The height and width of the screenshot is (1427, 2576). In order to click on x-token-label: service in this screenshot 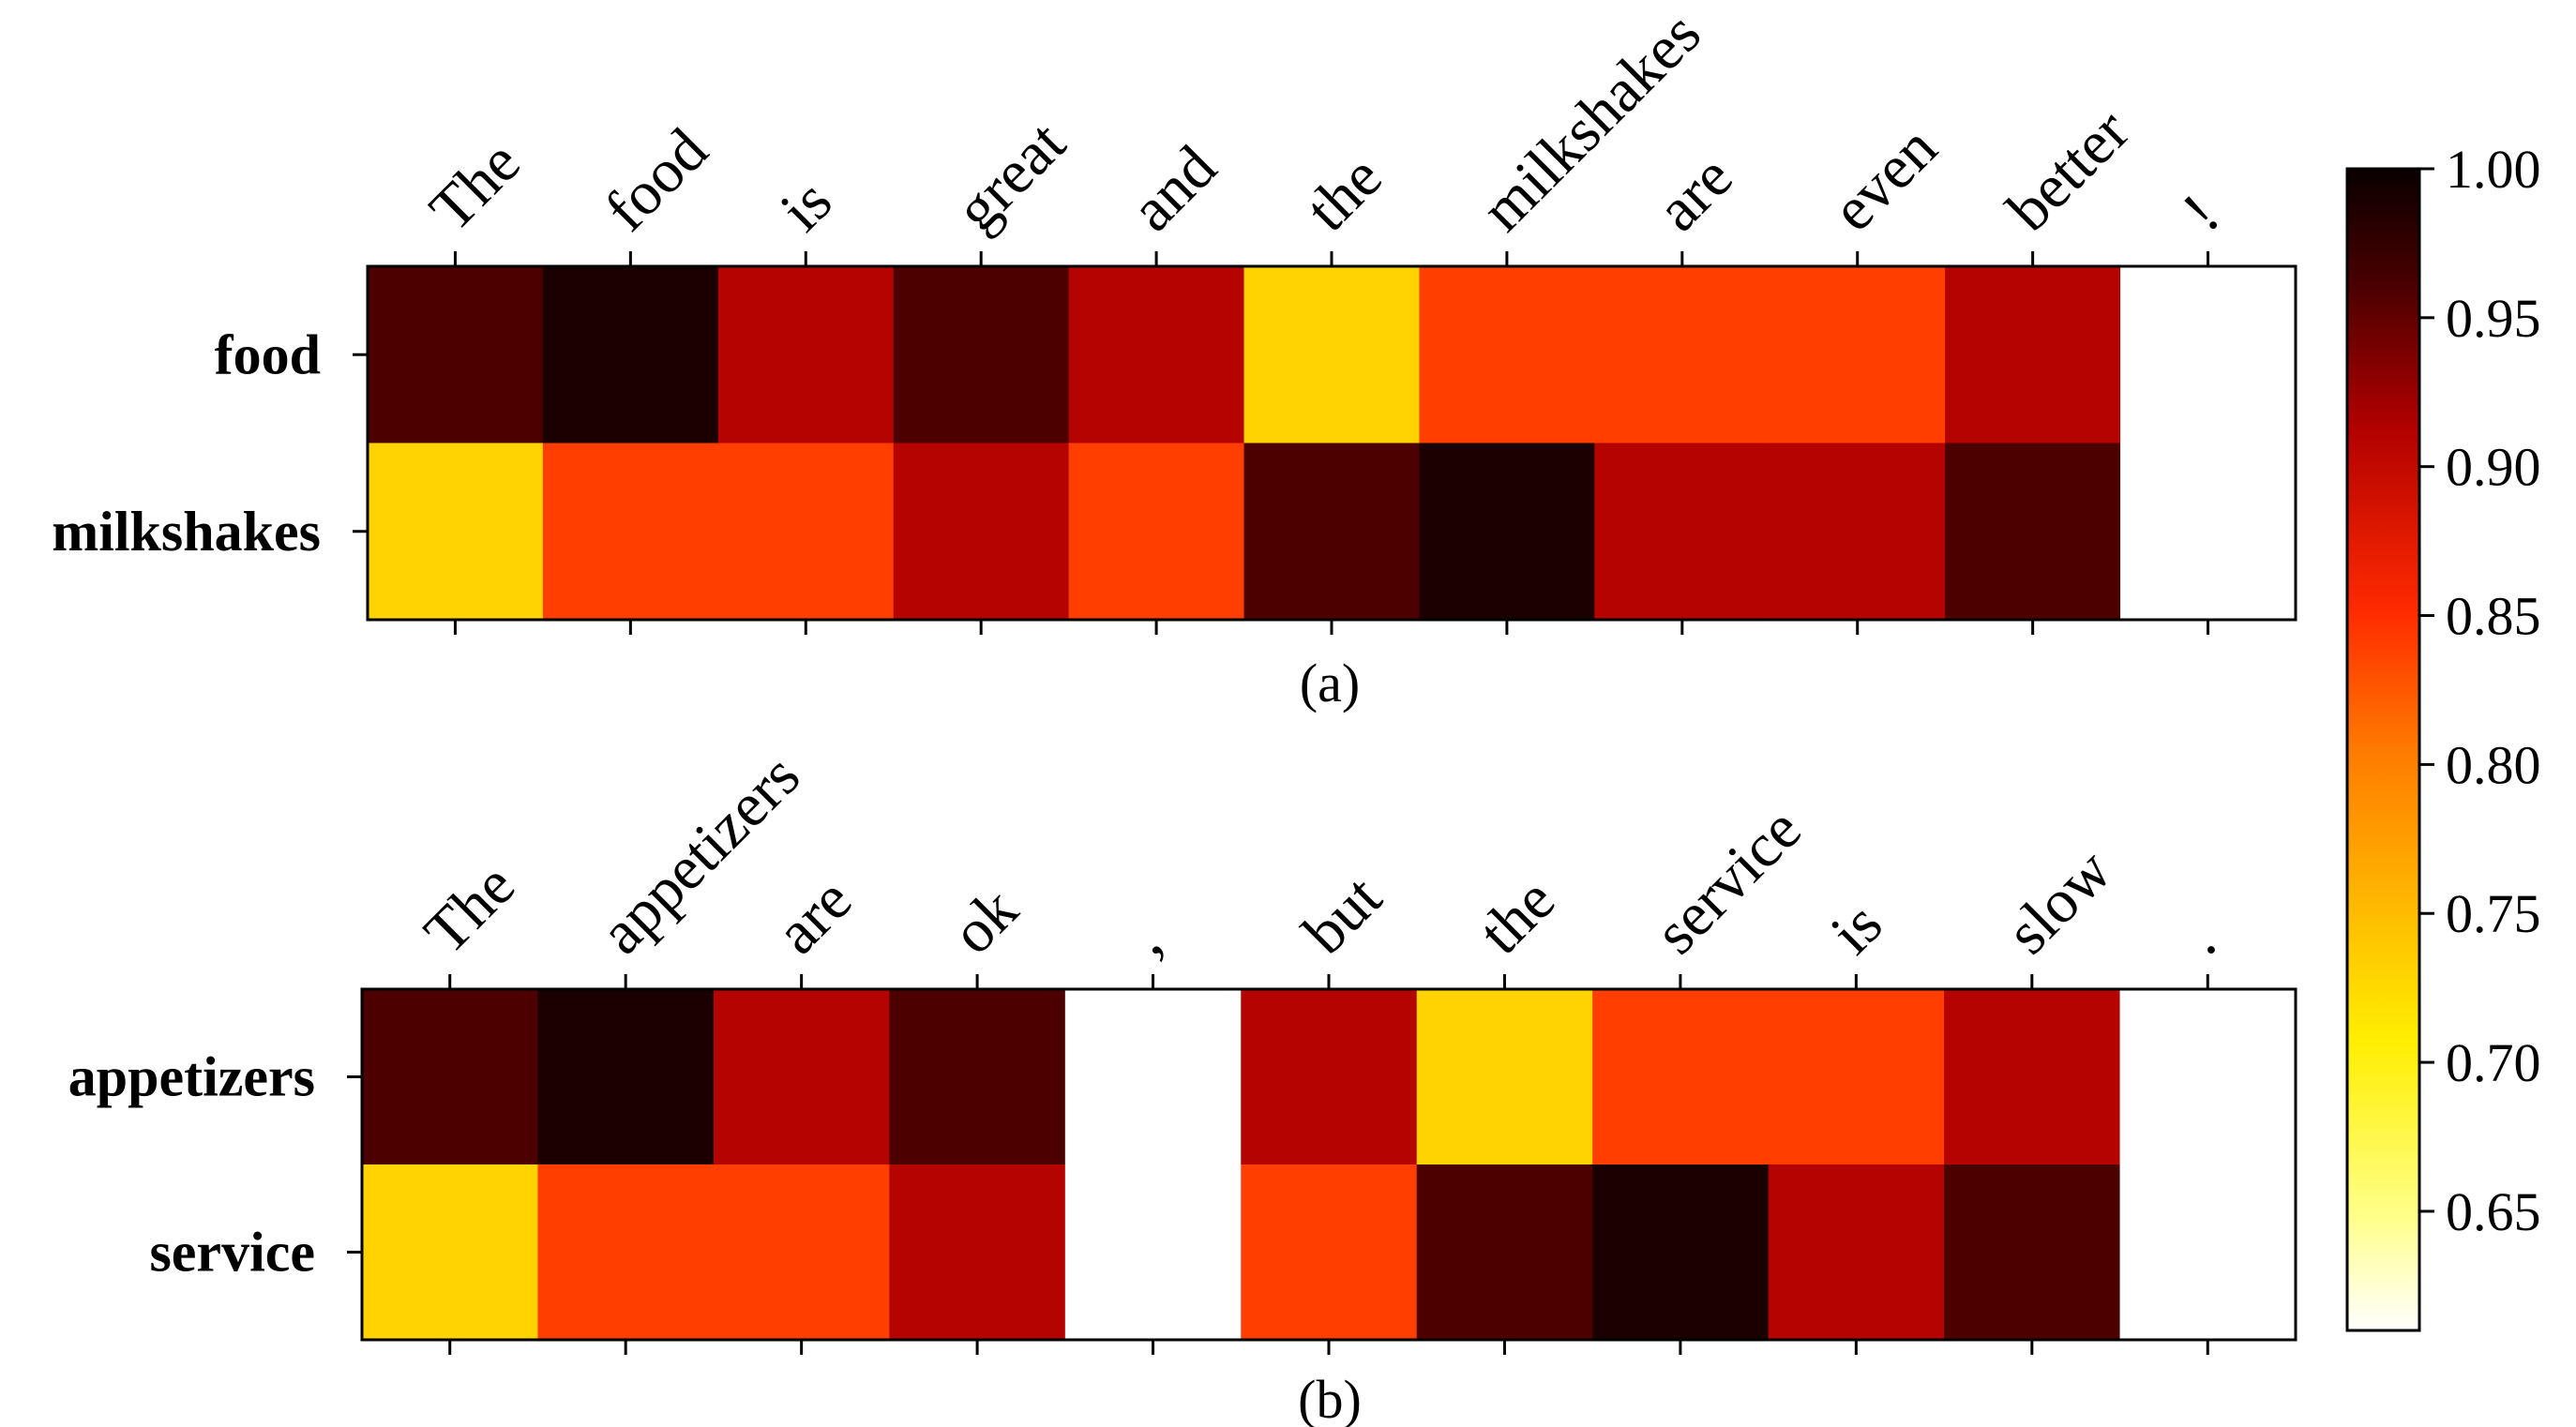, I will do `click(1728, 881)`.